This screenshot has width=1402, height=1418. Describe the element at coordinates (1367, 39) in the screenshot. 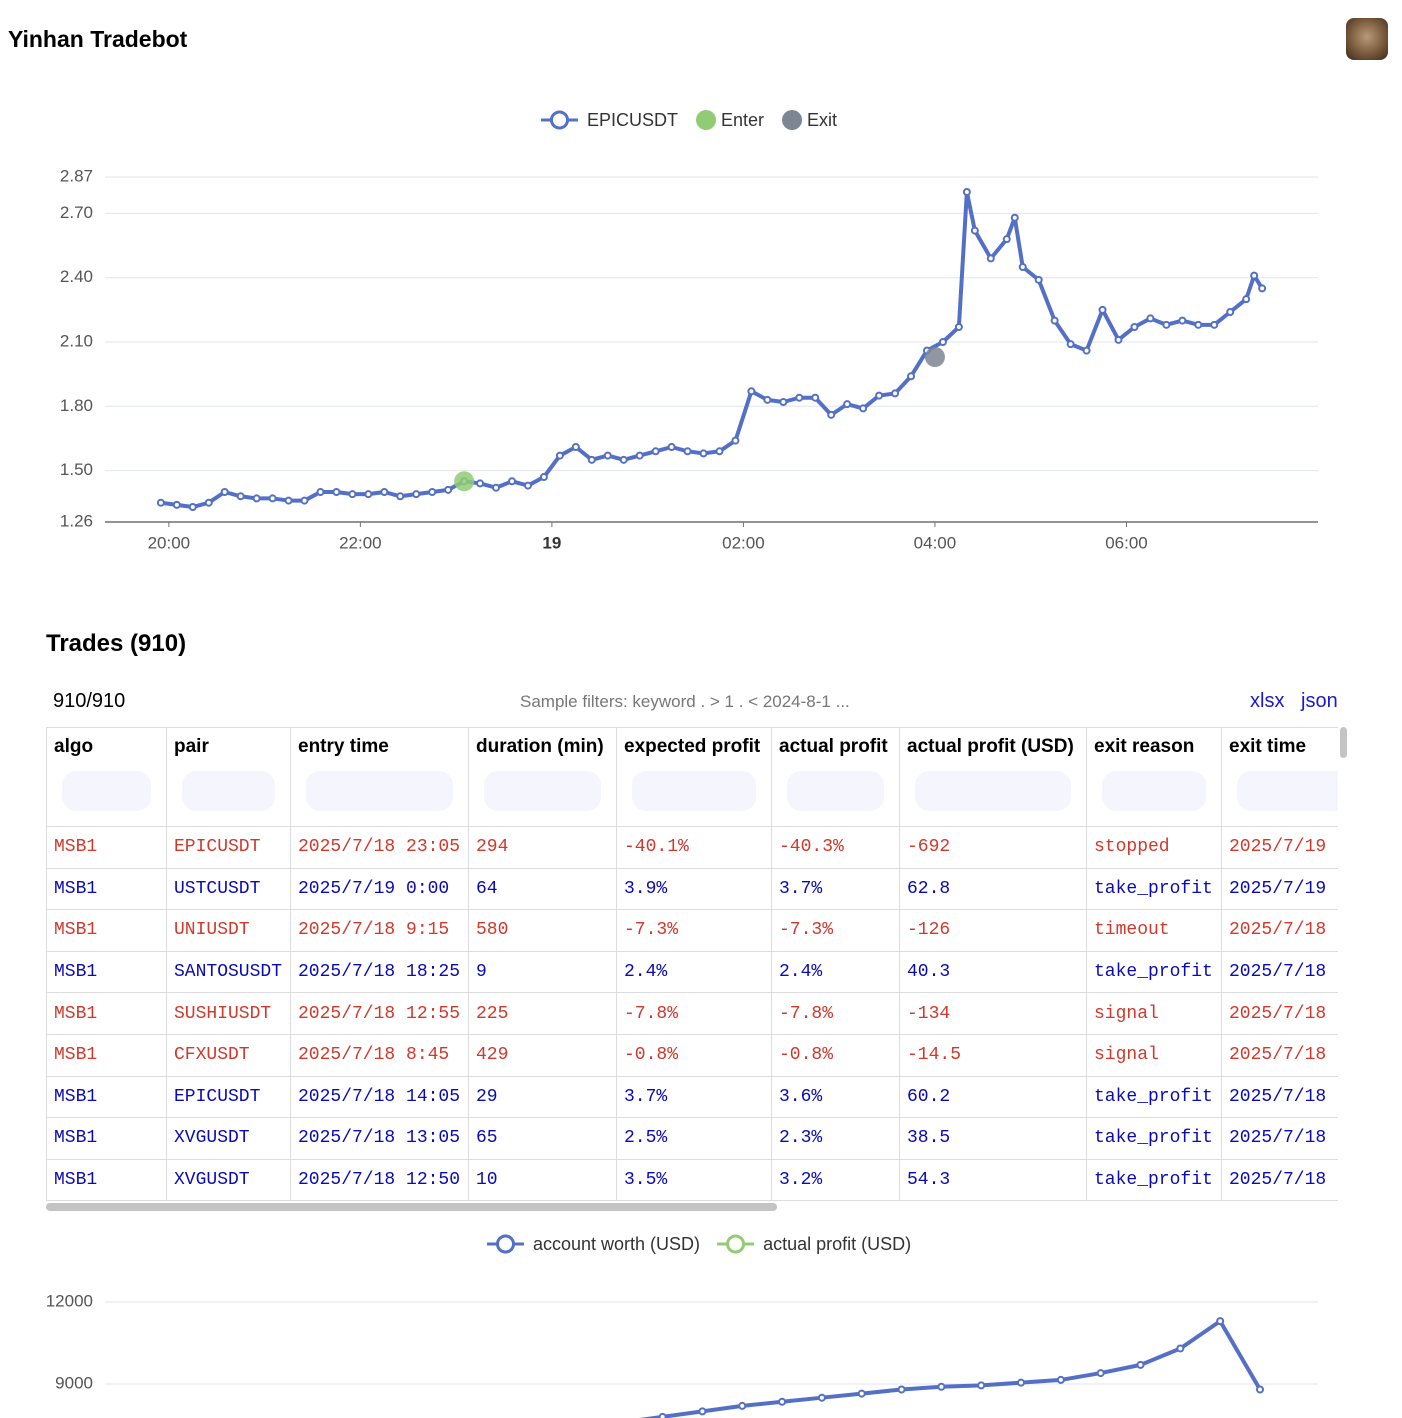

I see `avatar` at that location.